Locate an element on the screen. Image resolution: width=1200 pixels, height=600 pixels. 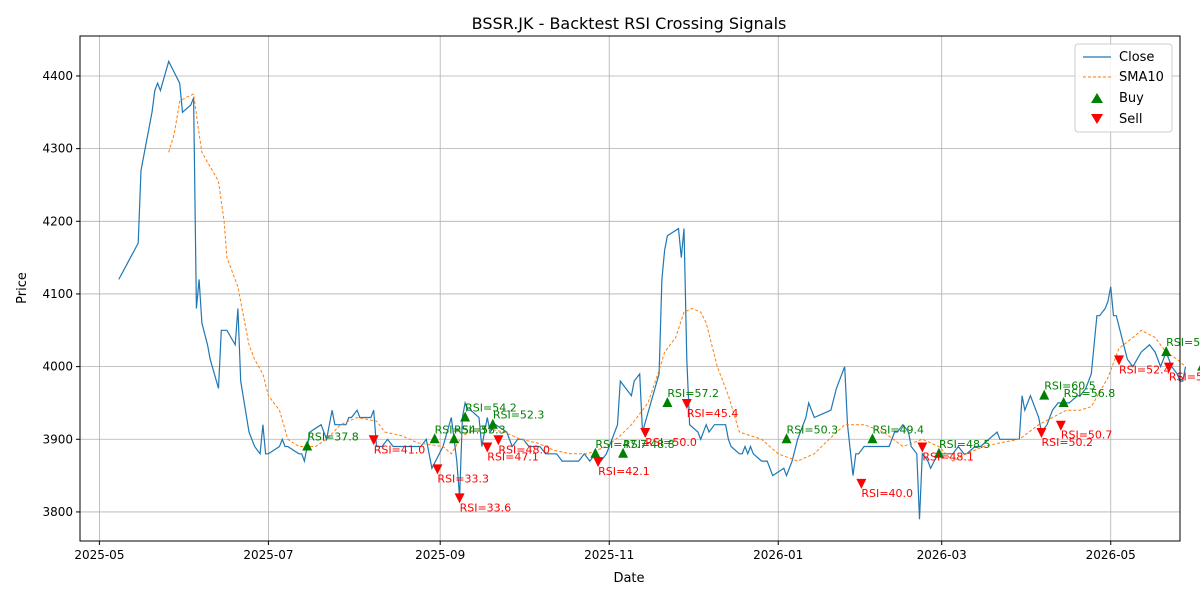
buy-annotation: RSI=49.4 is located at coordinates (898, 429).